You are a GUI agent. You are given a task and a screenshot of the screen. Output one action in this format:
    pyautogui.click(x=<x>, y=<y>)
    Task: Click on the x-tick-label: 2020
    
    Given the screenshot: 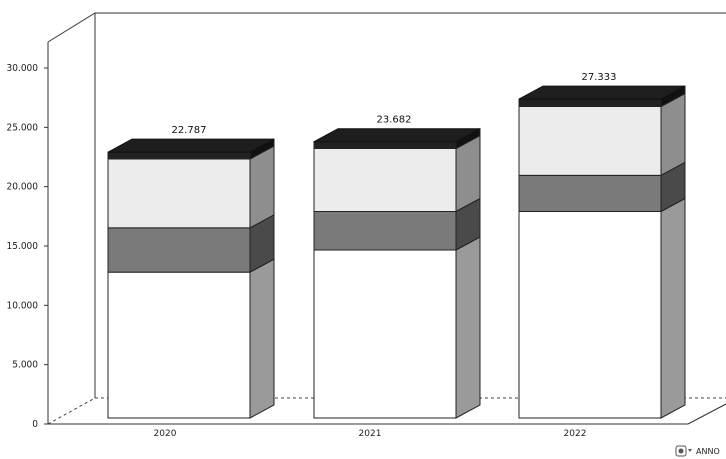 What is the action you would take?
    pyautogui.click(x=165, y=434)
    